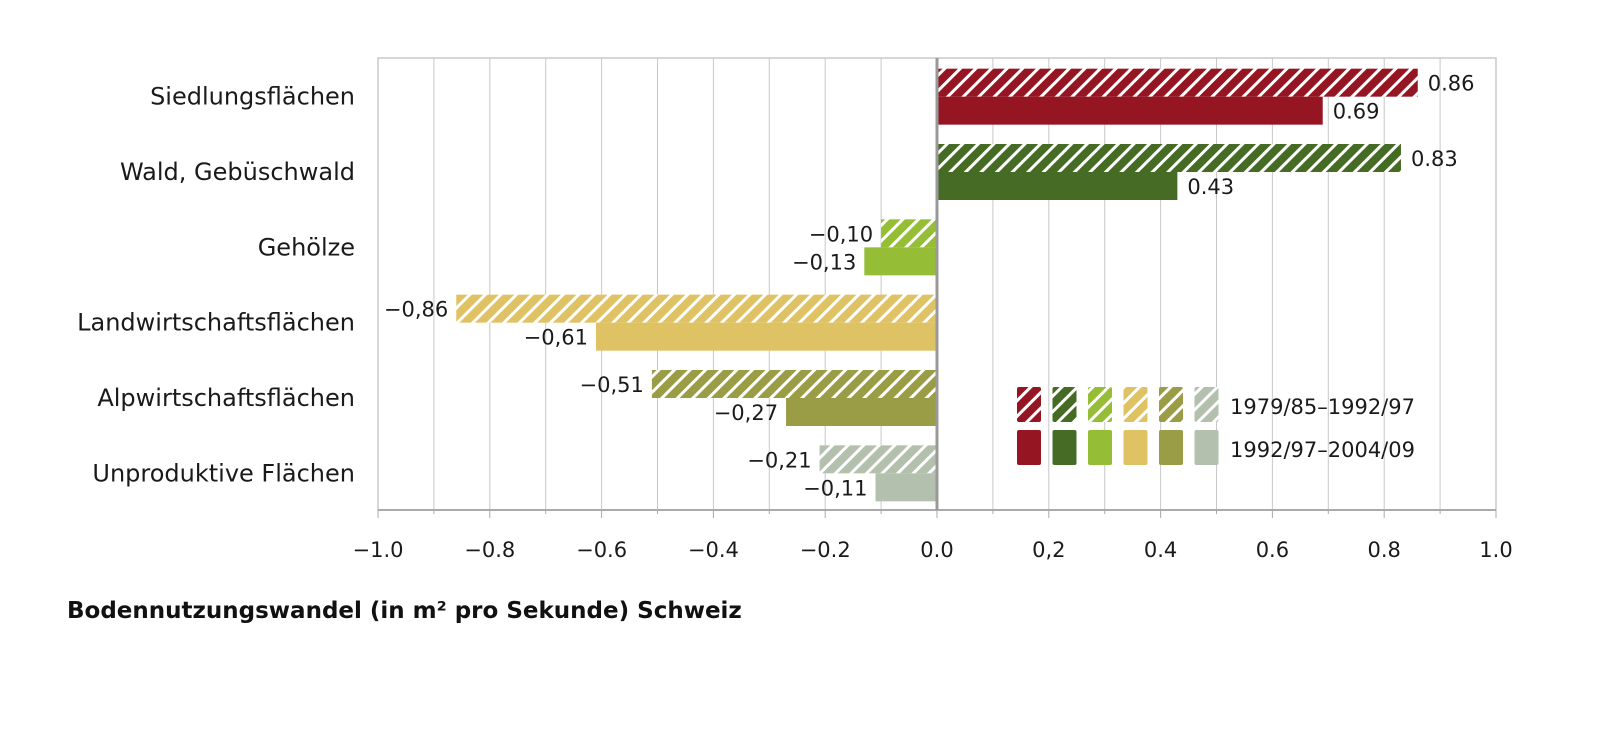 This screenshot has height=749, width=1602. Describe the element at coordinates (1210, 187) in the screenshot. I see `data-label: 0.43` at that location.